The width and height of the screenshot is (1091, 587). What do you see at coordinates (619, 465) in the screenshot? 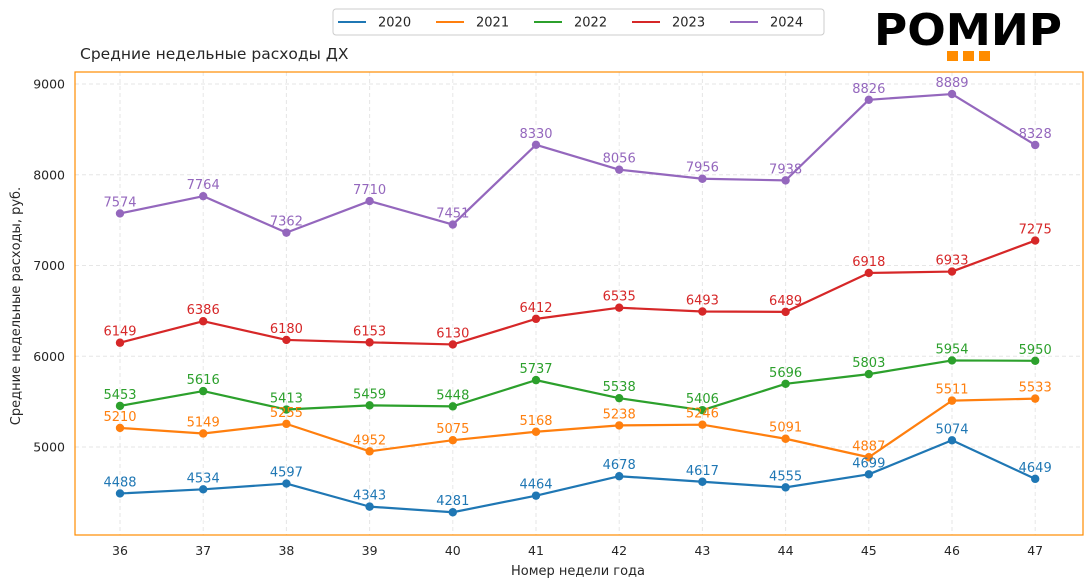
I see `data-label-2020: 4678` at bounding box center [619, 465].